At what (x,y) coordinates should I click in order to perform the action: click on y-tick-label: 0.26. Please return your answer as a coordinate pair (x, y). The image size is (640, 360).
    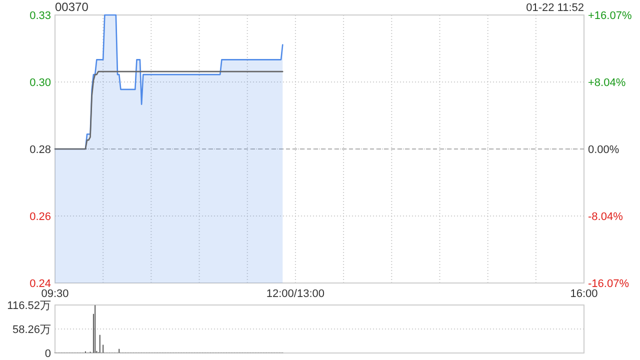
    Looking at the image, I should click on (40, 217).